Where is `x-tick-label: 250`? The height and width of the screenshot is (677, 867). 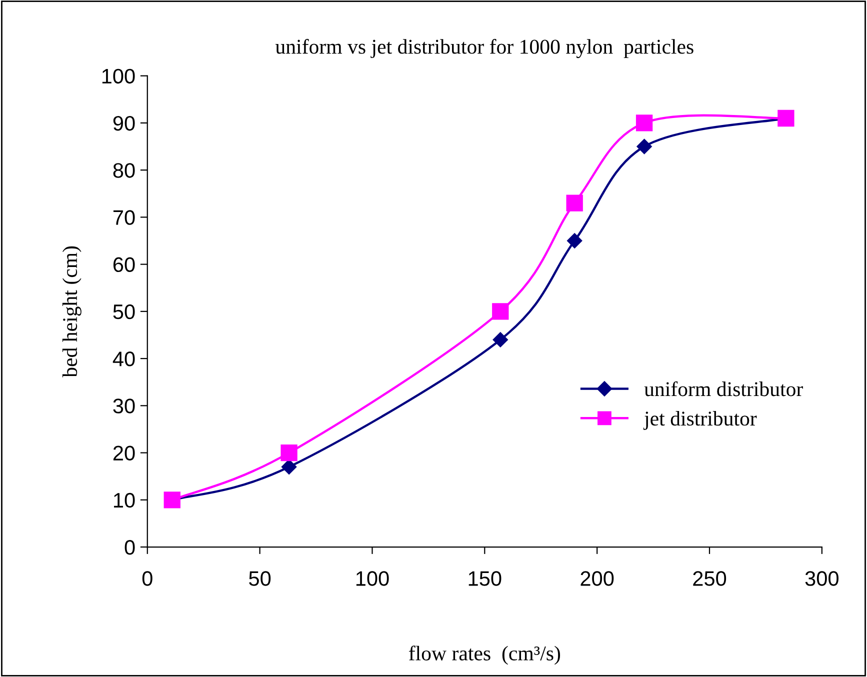 x-tick-label: 250 is located at coordinates (709, 578).